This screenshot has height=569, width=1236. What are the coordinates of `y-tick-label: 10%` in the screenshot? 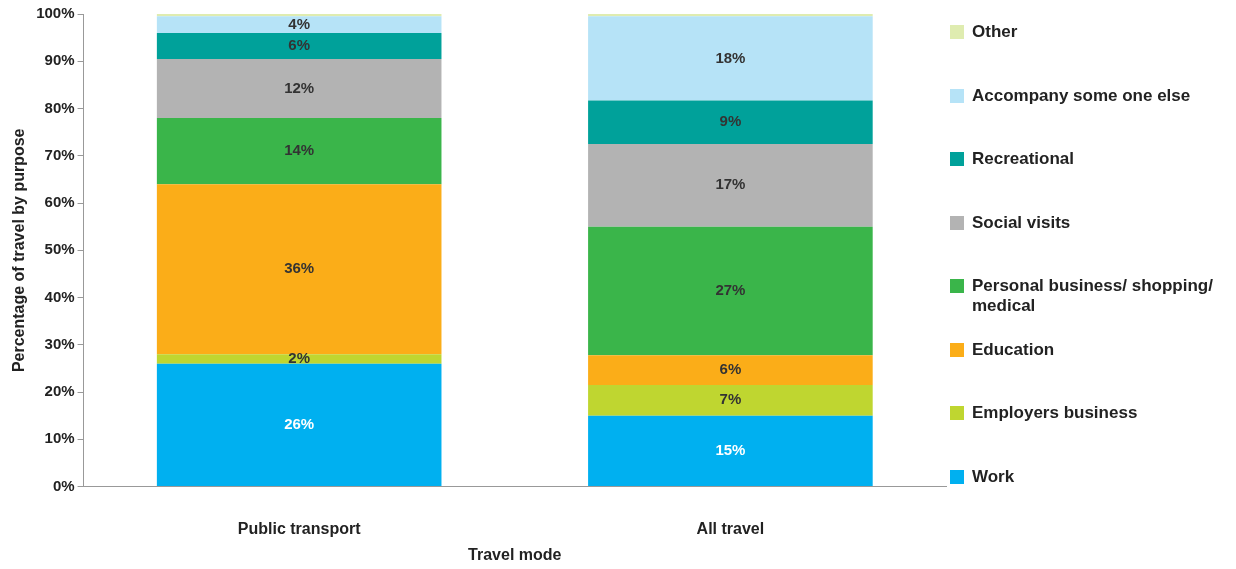 It's located at (59, 438).